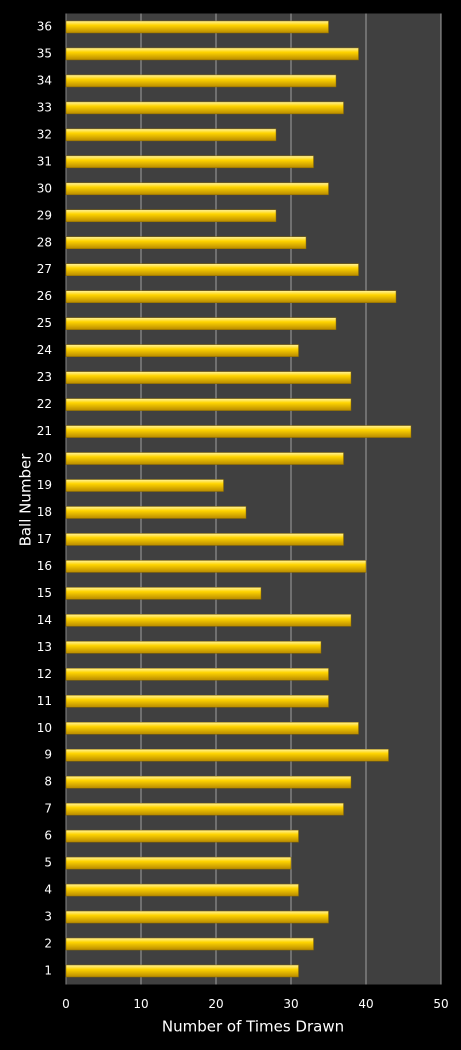 The image size is (461, 1050). What do you see at coordinates (44, 80) in the screenshot?
I see `y-tick-label: 34` at bounding box center [44, 80].